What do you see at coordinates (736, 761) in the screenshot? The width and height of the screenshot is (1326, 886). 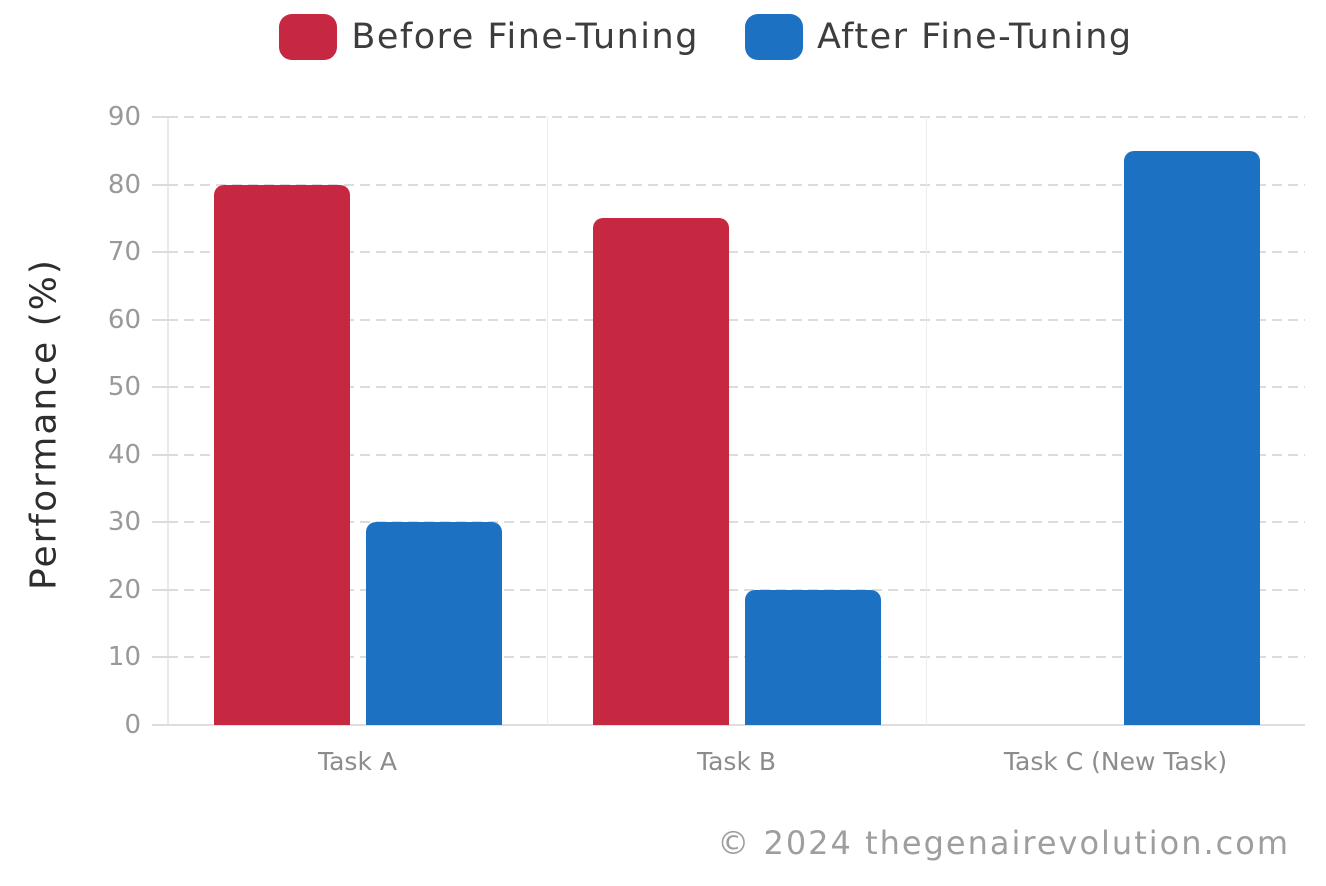 I see `x-category-label-task-b: Task B` at bounding box center [736, 761].